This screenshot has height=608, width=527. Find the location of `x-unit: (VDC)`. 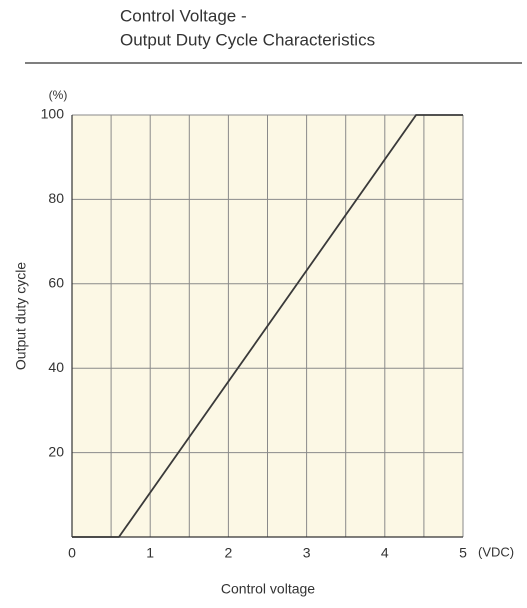

x-unit: (VDC) is located at coordinates (496, 551).